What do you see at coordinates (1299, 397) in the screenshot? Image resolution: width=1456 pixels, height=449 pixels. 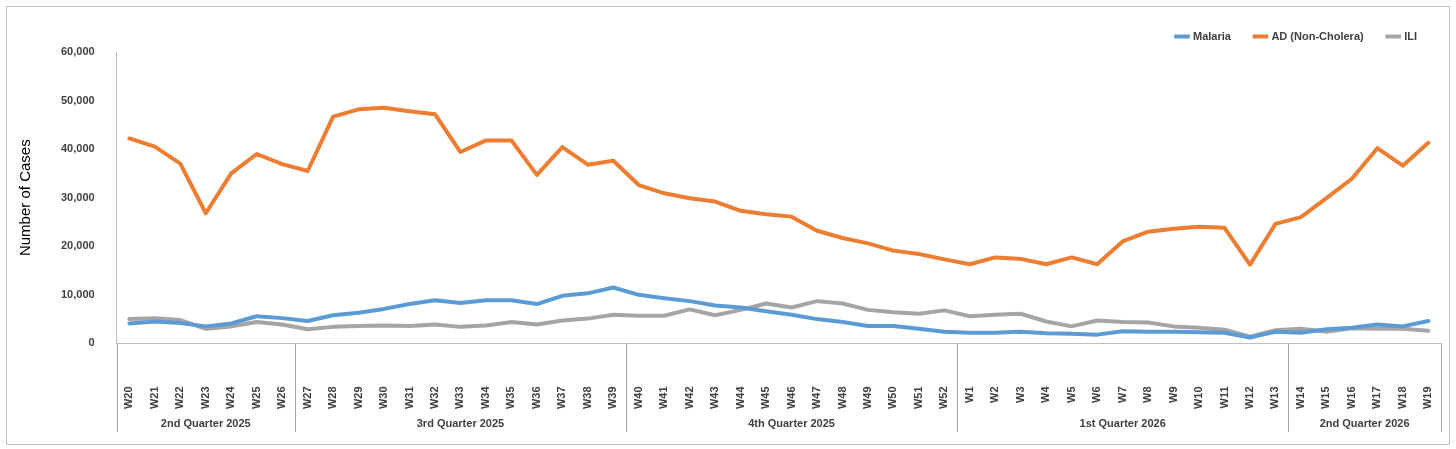 I see `x-tick-label: W14` at bounding box center [1299, 397].